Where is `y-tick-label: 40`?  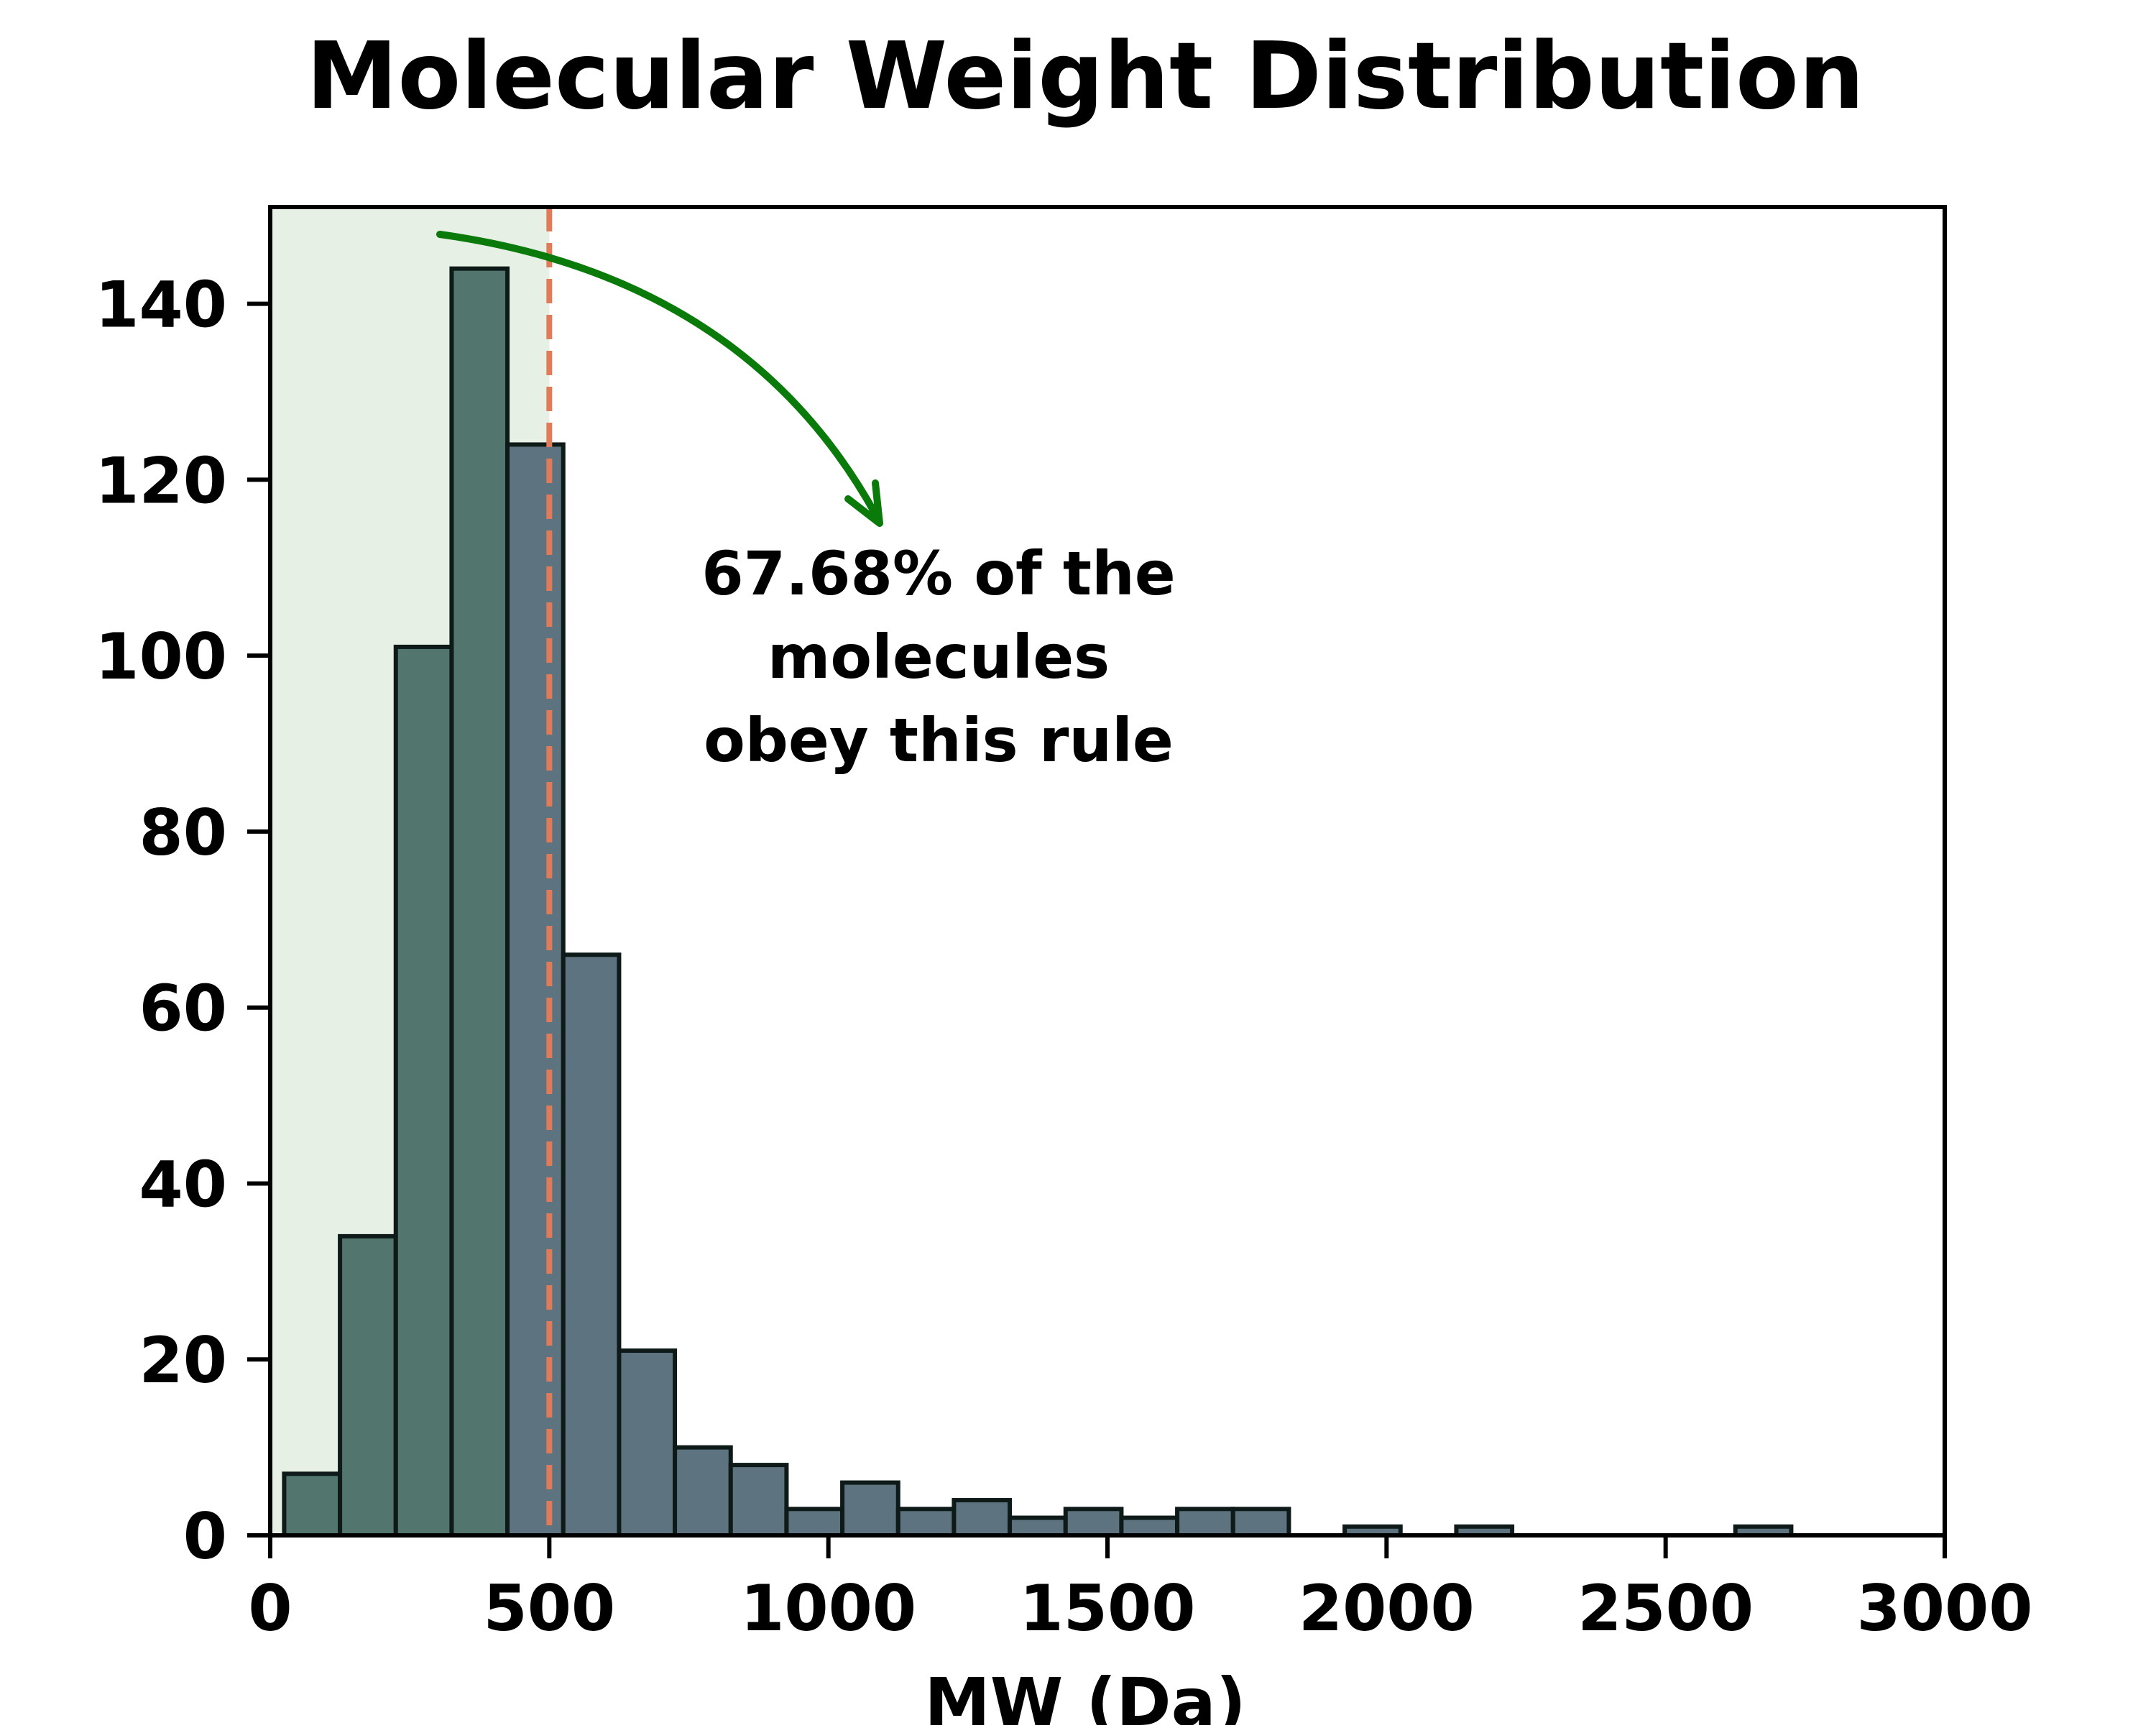 y-tick-label: 40 is located at coordinates (183, 1184).